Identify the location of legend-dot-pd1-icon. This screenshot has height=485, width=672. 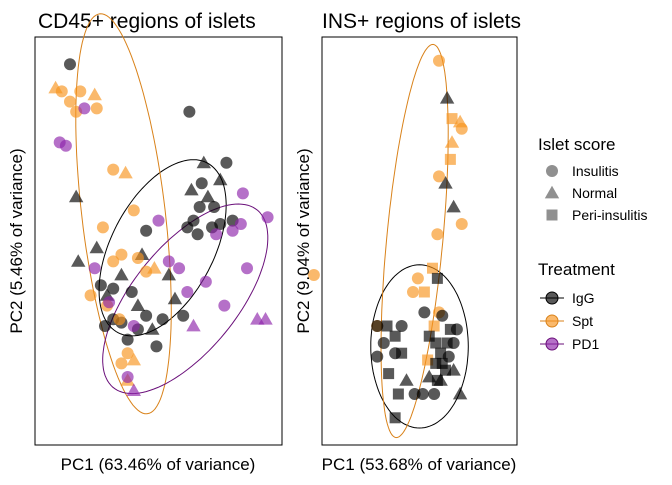
(552, 344).